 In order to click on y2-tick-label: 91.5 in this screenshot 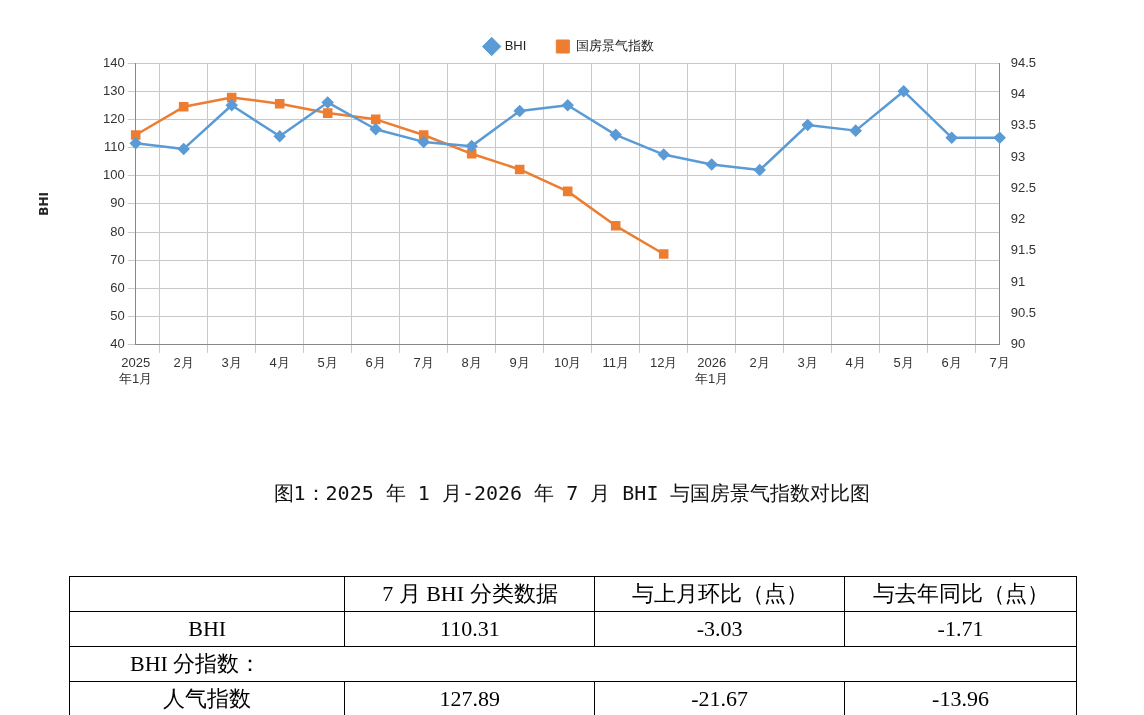, I will do `click(1023, 250)`.